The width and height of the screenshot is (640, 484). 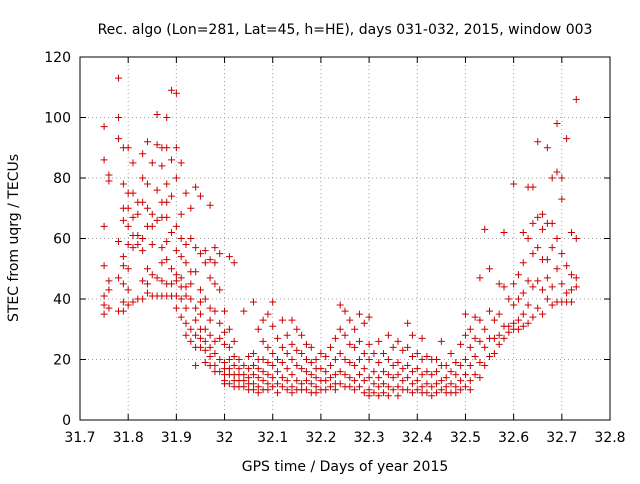 I want to click on y-tick-label: 120, so click(x=57, y=58).